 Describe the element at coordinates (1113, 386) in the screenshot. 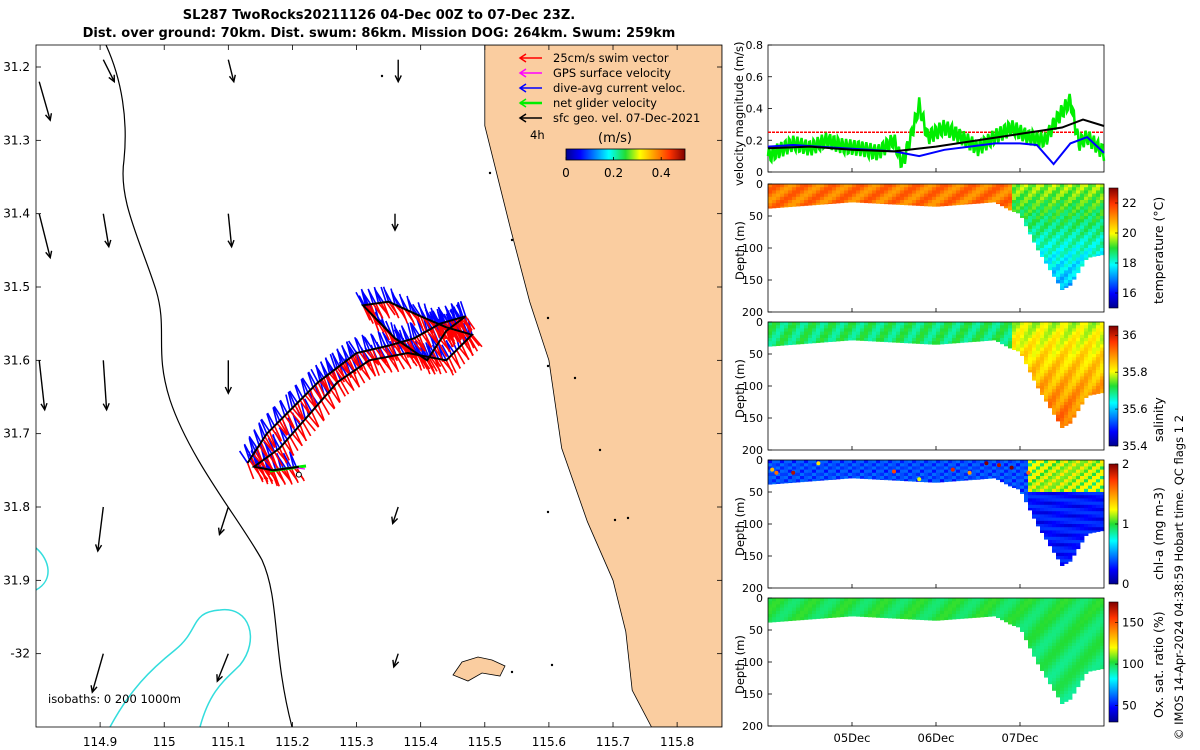

I see `section-colorbar` at that location.